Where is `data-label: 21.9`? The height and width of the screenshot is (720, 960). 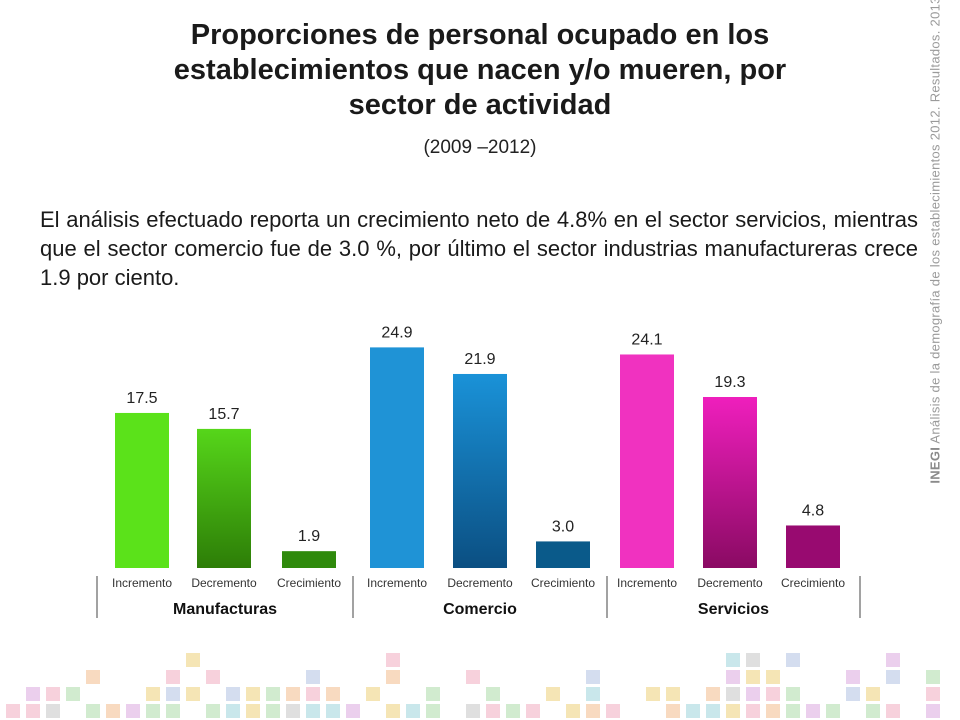 data-label: 21.9 is located at coordinates (479, 359).